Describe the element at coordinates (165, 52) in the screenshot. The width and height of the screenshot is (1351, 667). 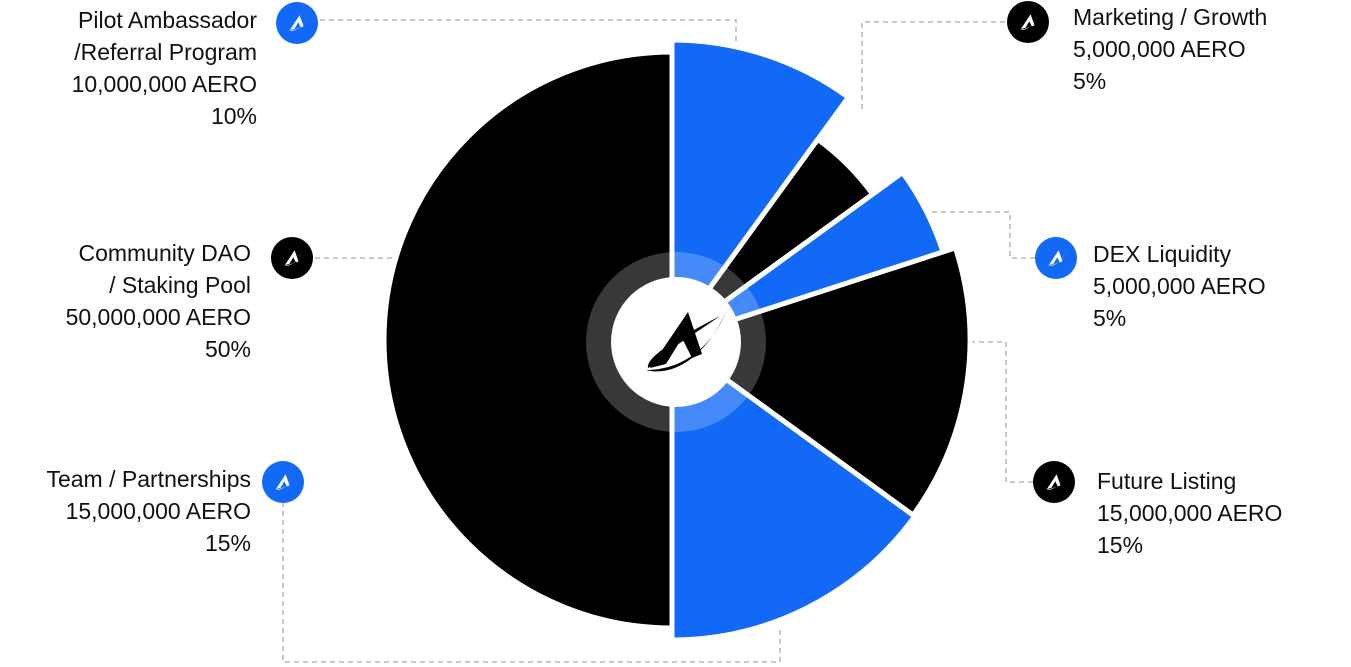
I see `slice-name-line: /Referral Program` at that location.